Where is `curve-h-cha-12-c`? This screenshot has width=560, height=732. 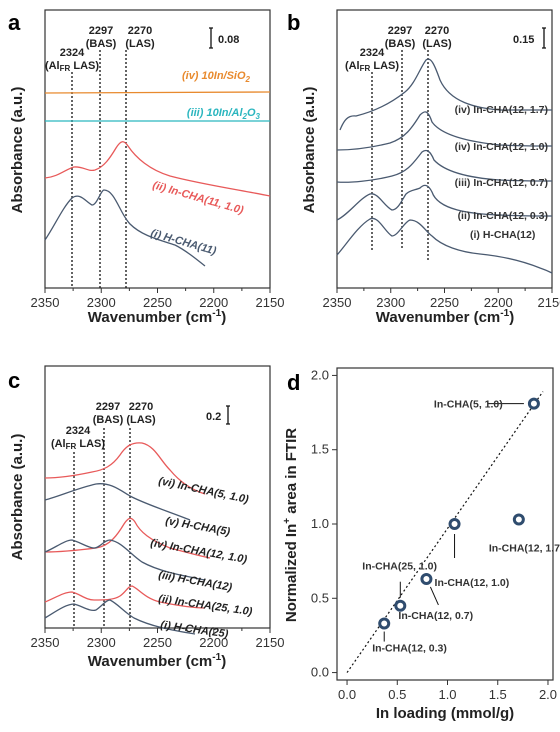 curve-h-cha-12-c is located at coordinates (125, 560).